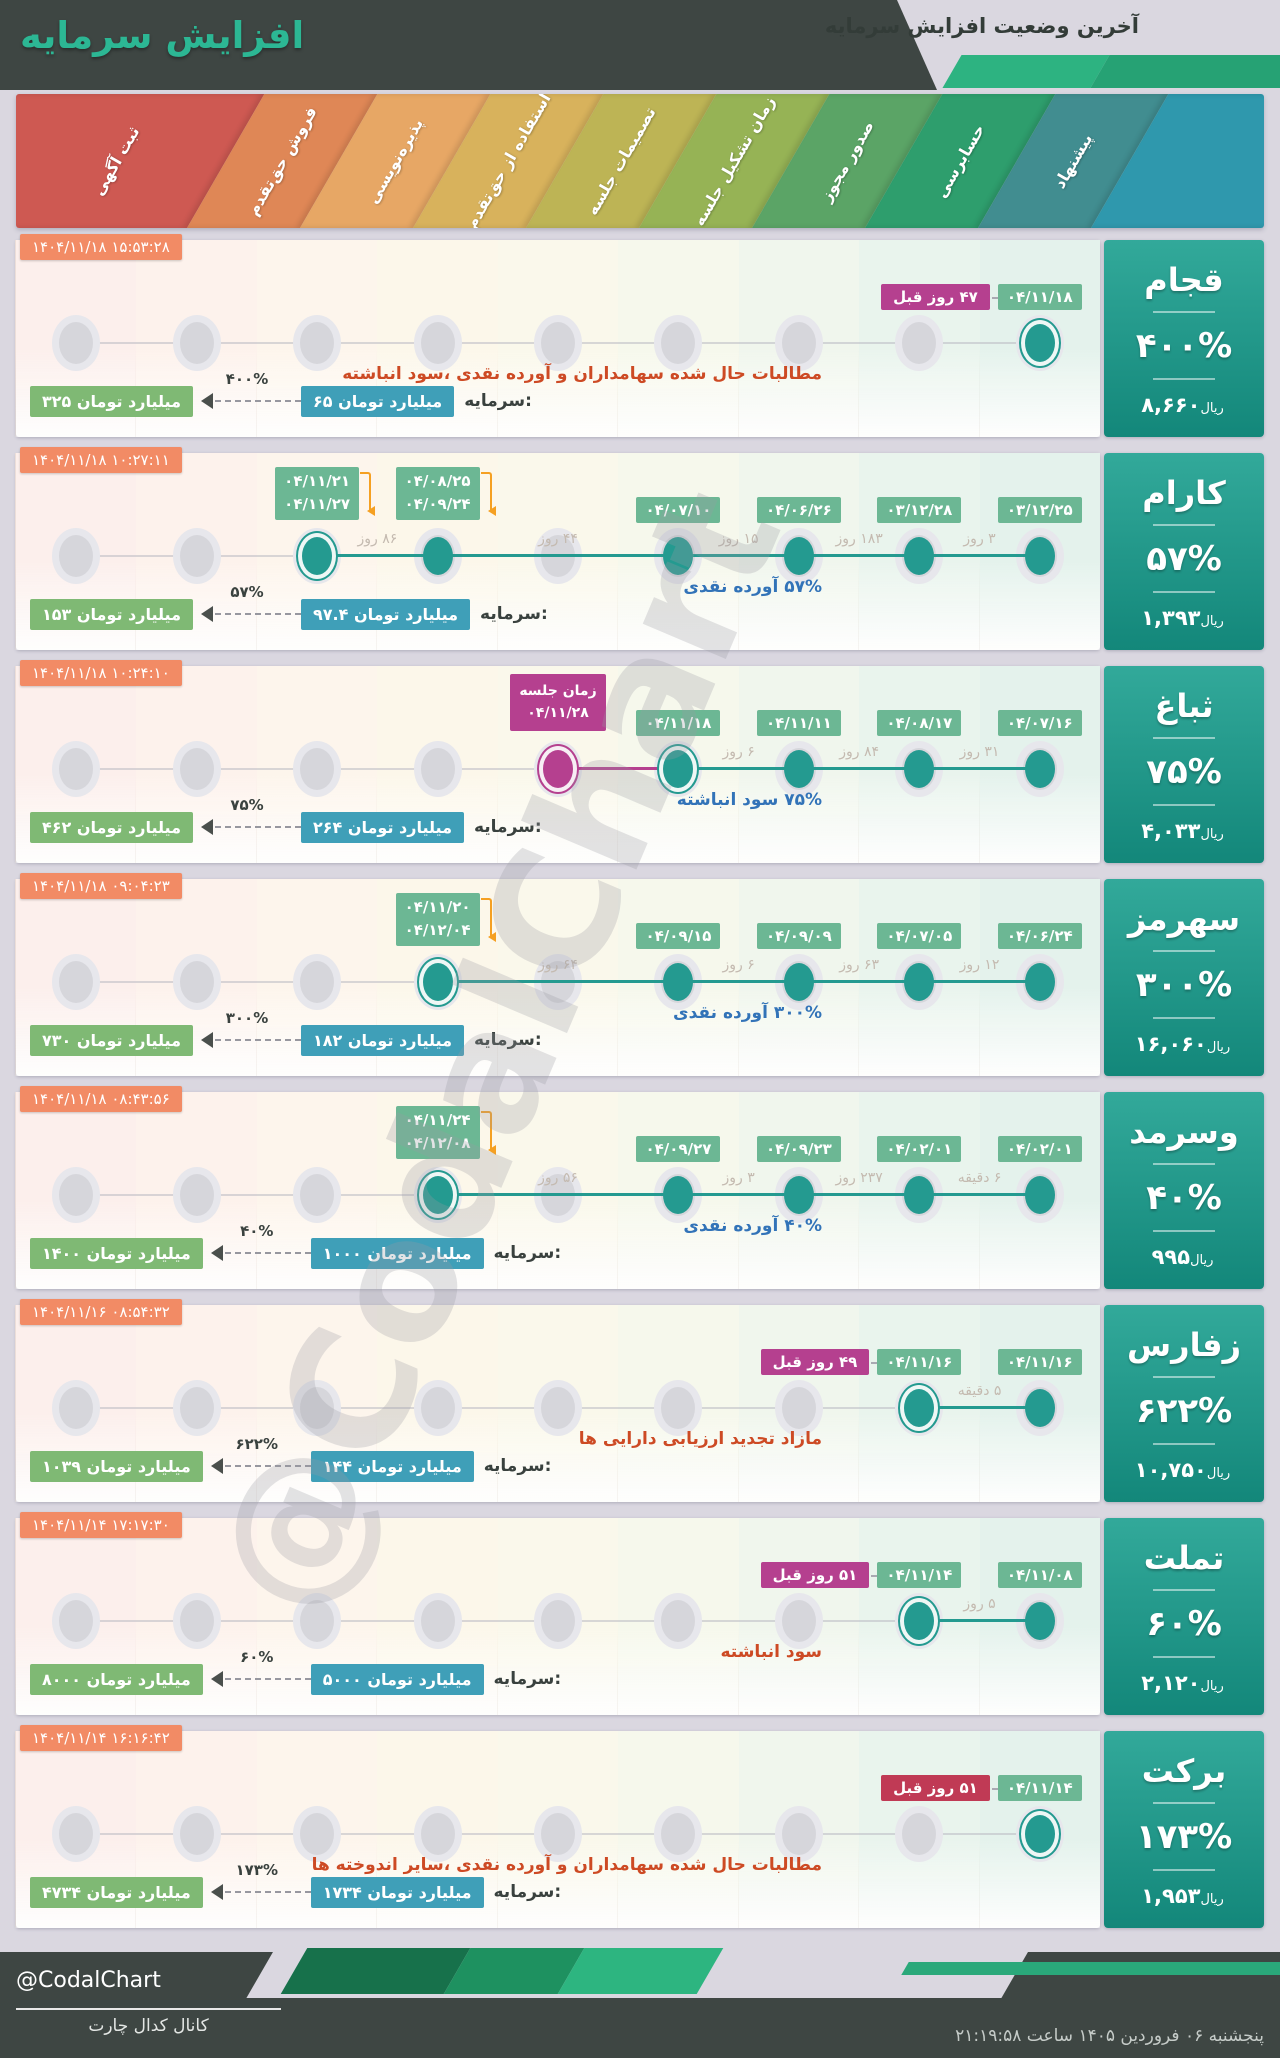 The image size is (1280, 2058). Describe the element at coordinates (1109, 2036) in the screenshot. I see `generation-datetime: پنجشنبه ۰۶ فروردین ۱۴۰۵ ساعت ۲۱:۱۹:۵۸` at that location.